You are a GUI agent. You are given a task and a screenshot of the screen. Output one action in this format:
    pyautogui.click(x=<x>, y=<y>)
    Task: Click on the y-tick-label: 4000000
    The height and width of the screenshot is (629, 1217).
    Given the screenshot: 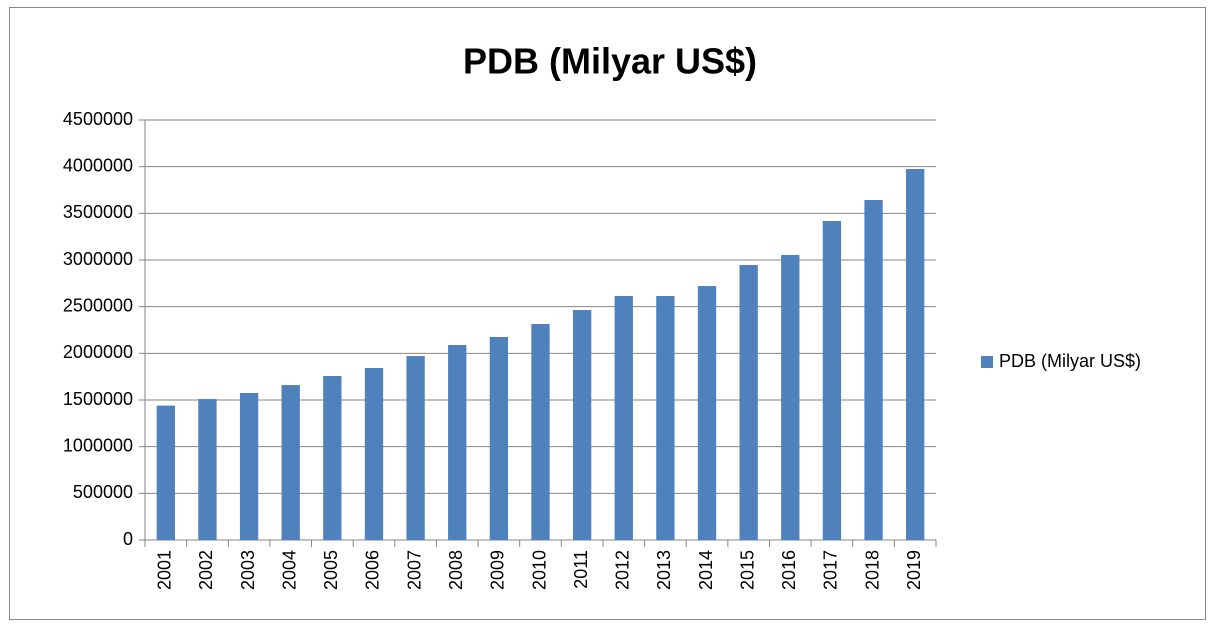 What is the action you would take?
    pyautogui.click(x=98, y=165)
    